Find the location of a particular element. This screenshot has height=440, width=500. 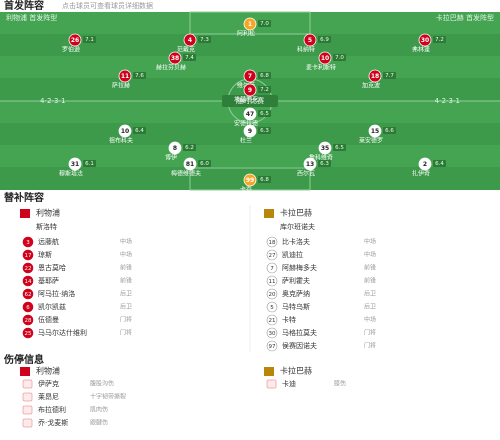

sub-number: 25 is located at coordinates (28, 334).